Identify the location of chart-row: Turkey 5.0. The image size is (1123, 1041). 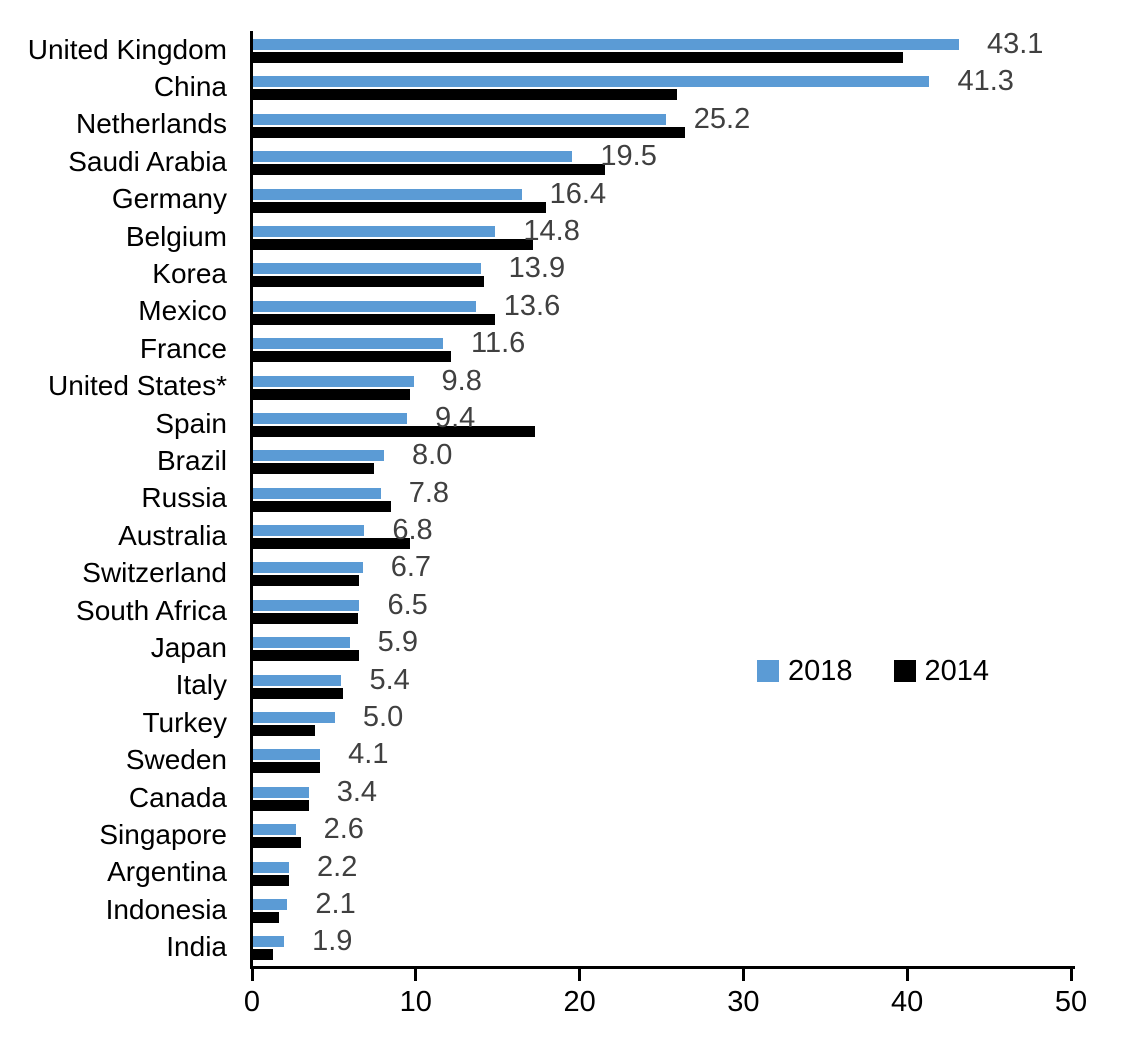
(561, 721).